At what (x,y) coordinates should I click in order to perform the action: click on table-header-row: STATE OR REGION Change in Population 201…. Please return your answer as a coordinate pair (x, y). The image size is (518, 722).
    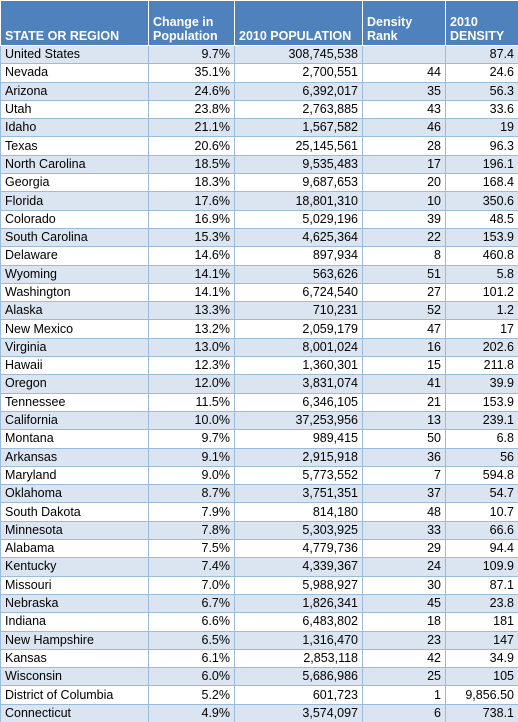
    Looking at the image, I should click on (259, 23).